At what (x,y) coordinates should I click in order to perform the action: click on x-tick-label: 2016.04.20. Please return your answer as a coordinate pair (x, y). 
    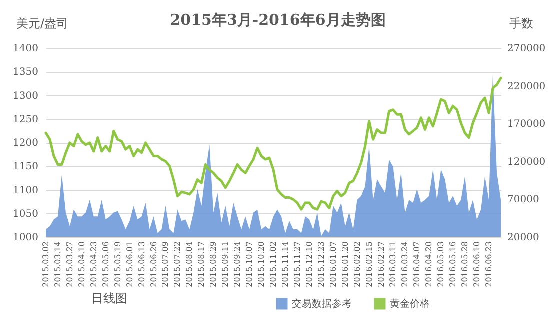
    Looking at the image, I should click on (429, 265).